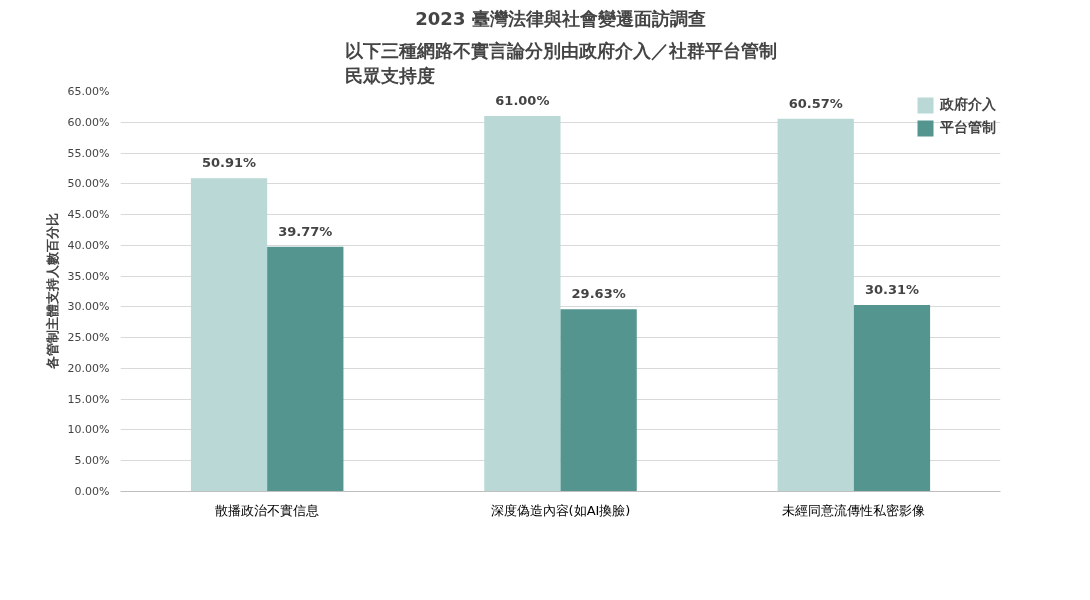  What do you see at coordinates (598, 294) in the screenshot?
I see `text: 29.63%` at bounding box center [598, 294].